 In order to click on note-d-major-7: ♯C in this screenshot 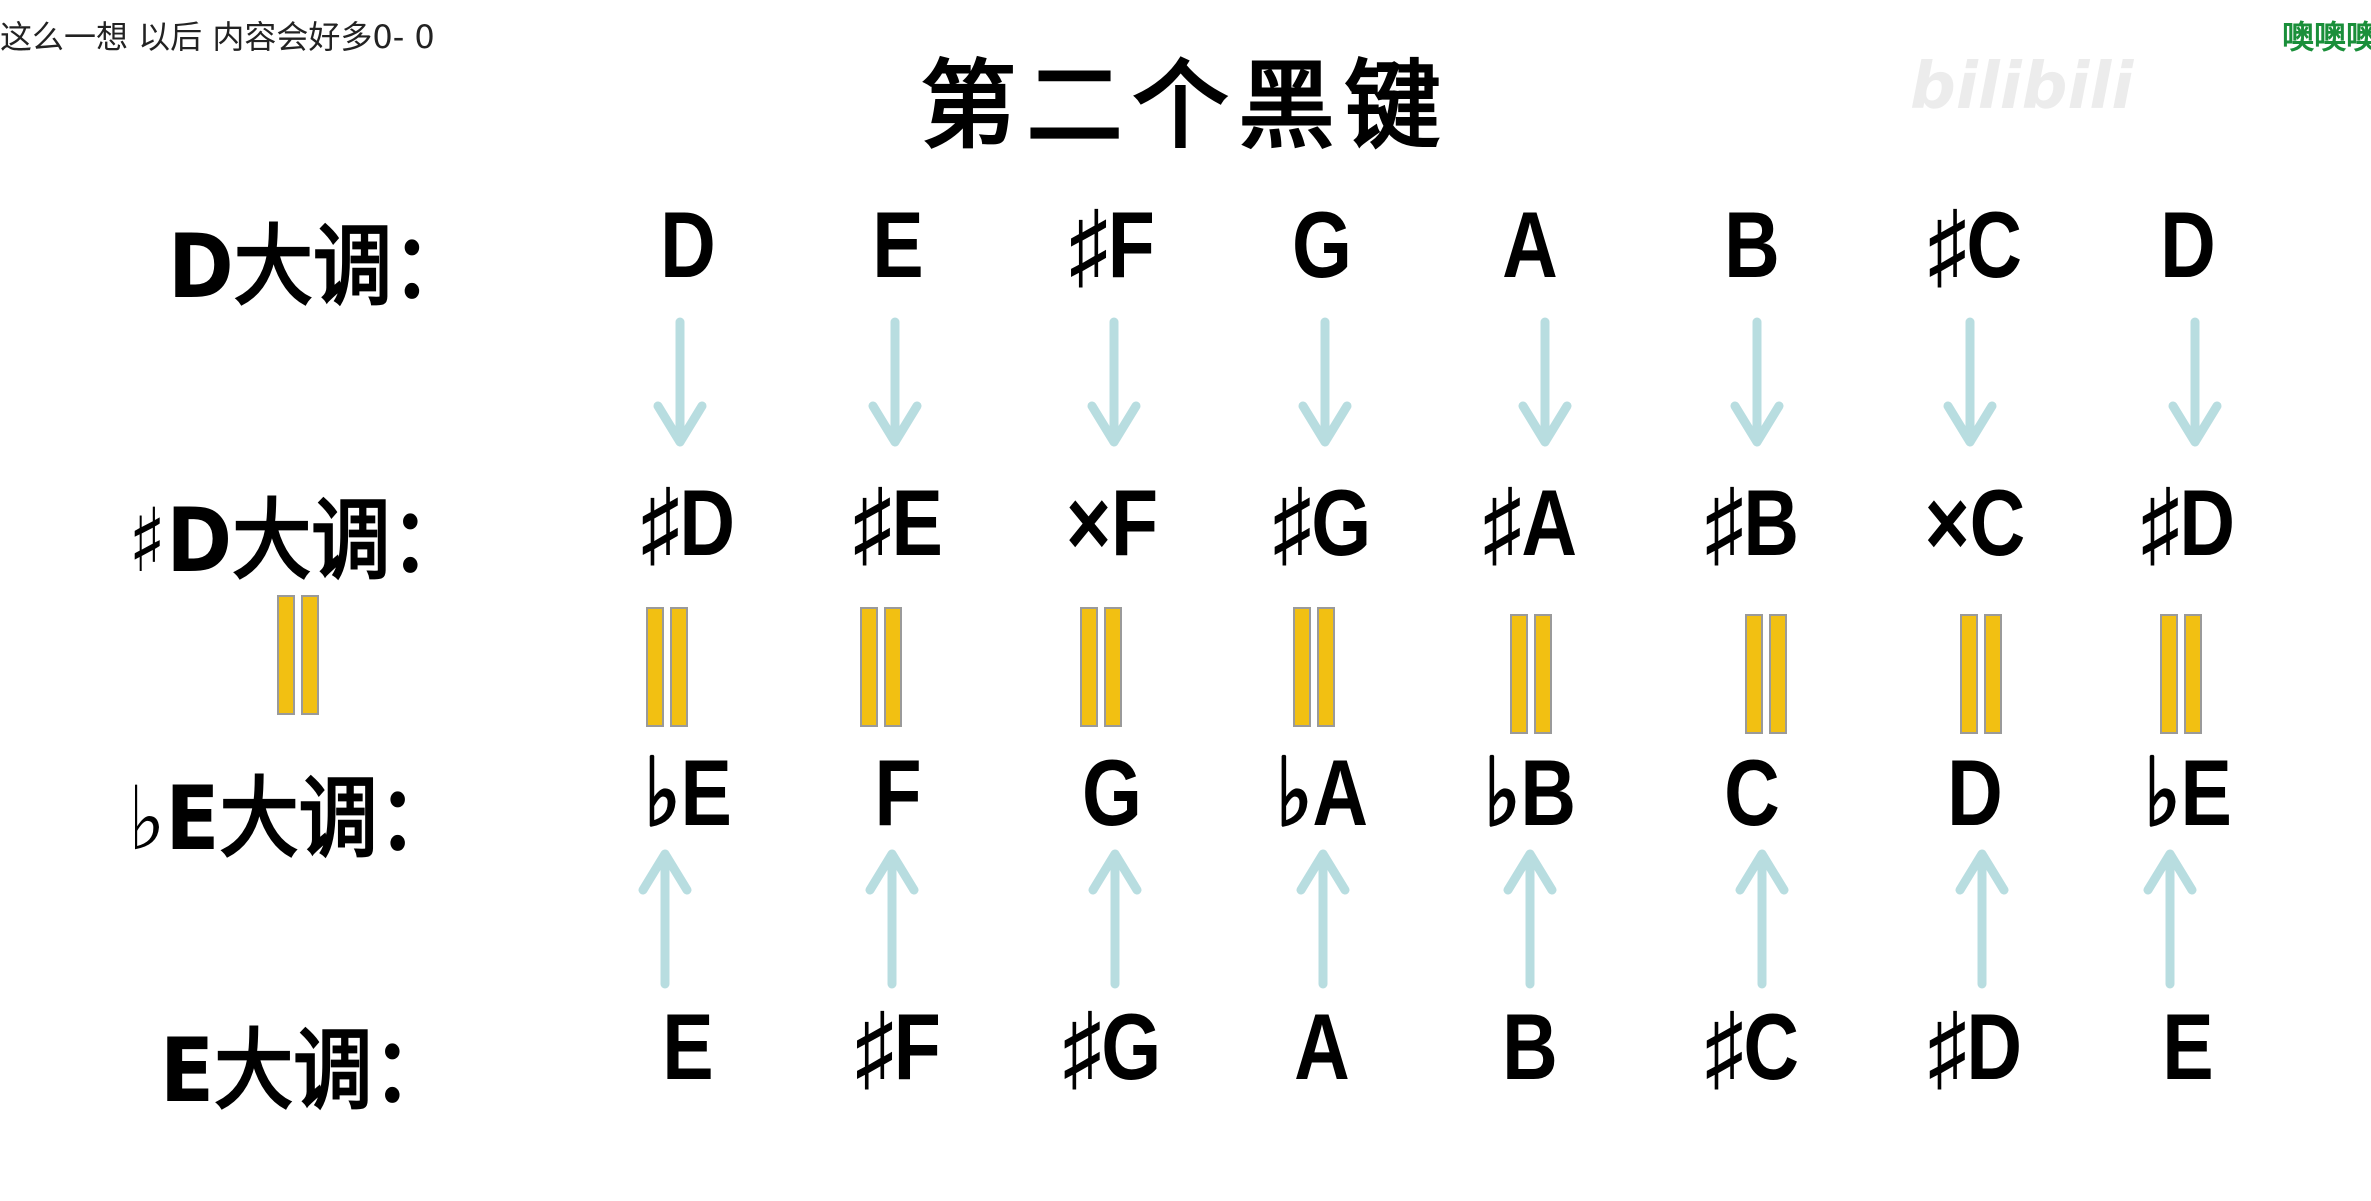, I will do `click(1975, 244)`.